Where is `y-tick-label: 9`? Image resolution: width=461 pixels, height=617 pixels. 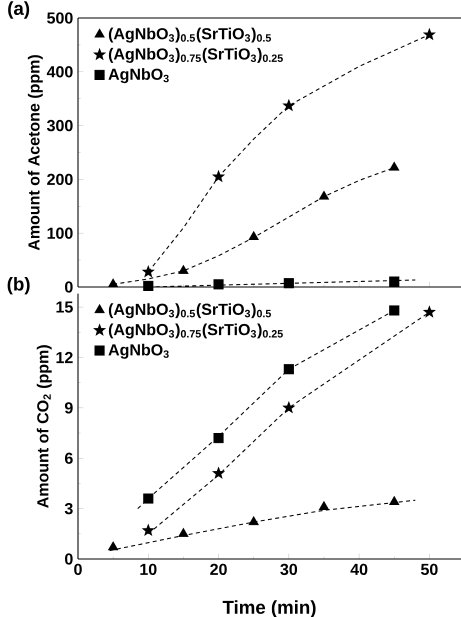 y-tick-label: 9 is located at coordinates (68, 408).